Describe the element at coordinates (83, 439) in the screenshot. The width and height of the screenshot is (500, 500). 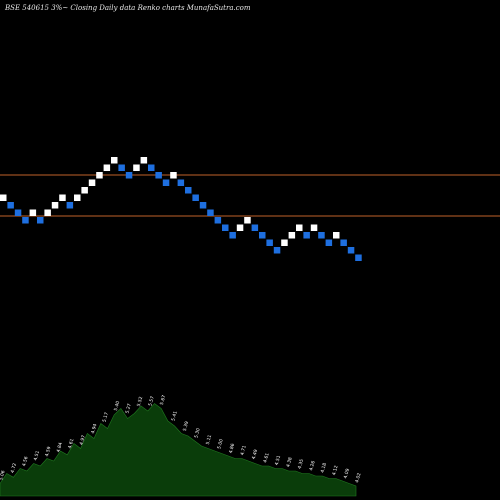
I see `volume-label: 4.97` at that location.